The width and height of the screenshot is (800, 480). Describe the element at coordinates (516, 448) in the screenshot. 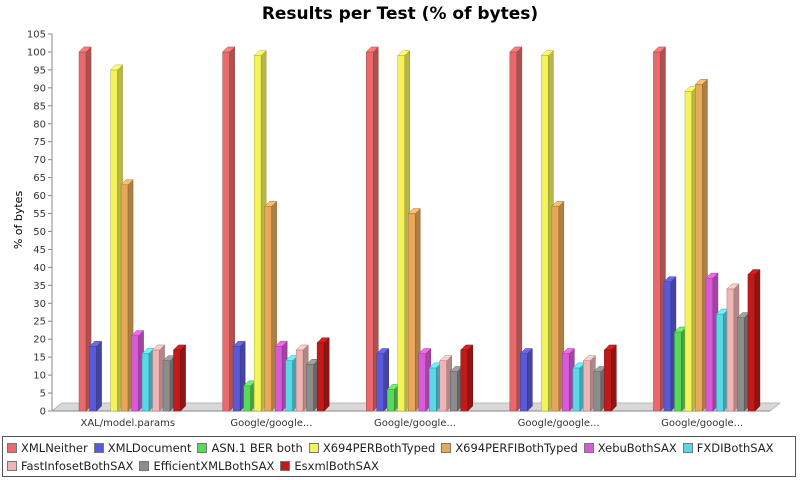

I see `legend-label: X694PERFIBothTyped` at that location.